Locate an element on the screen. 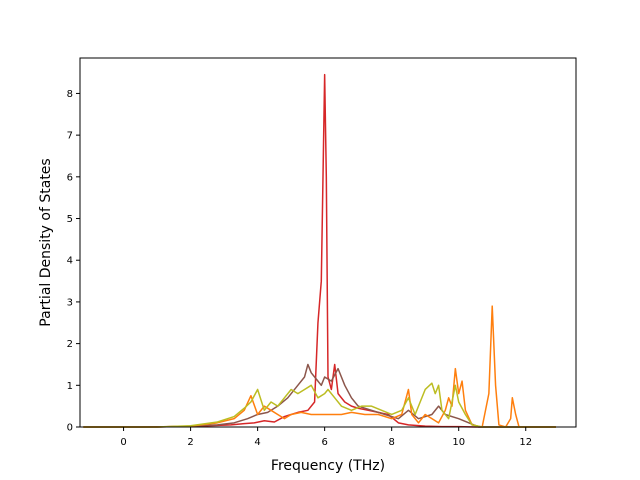 The image size is (640, 480). y-tick-label: 4 is located at coordinates (70, 261).